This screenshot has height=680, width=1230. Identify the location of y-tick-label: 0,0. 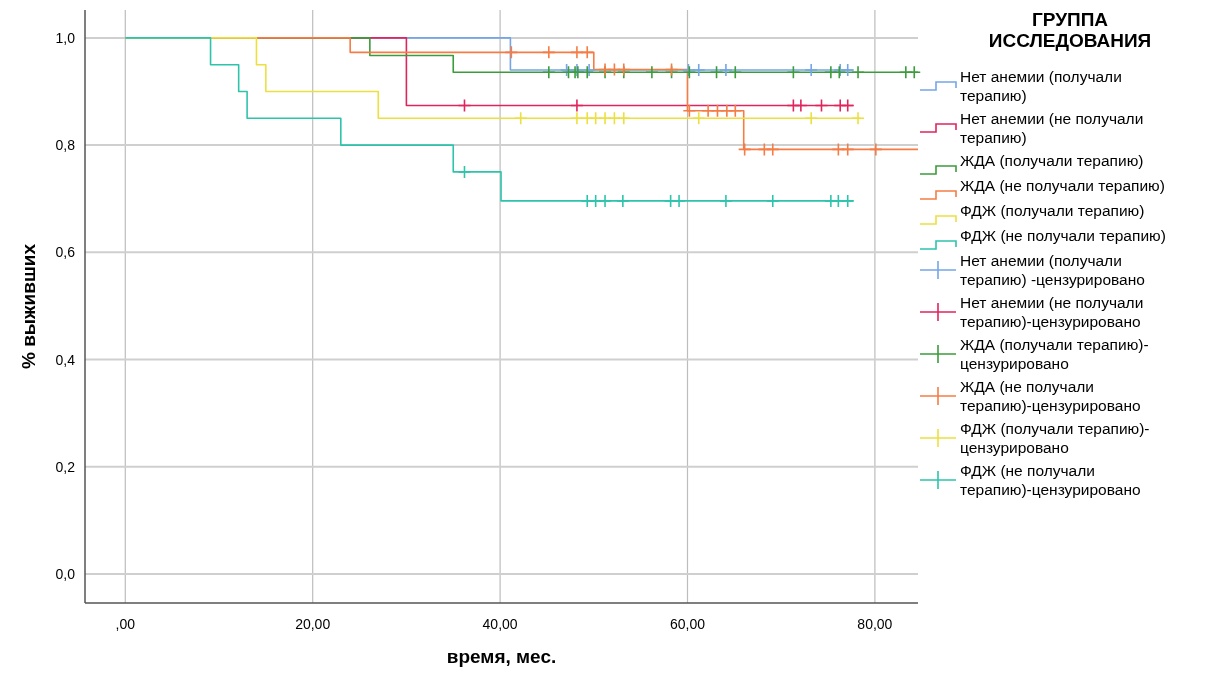
(65, 574).